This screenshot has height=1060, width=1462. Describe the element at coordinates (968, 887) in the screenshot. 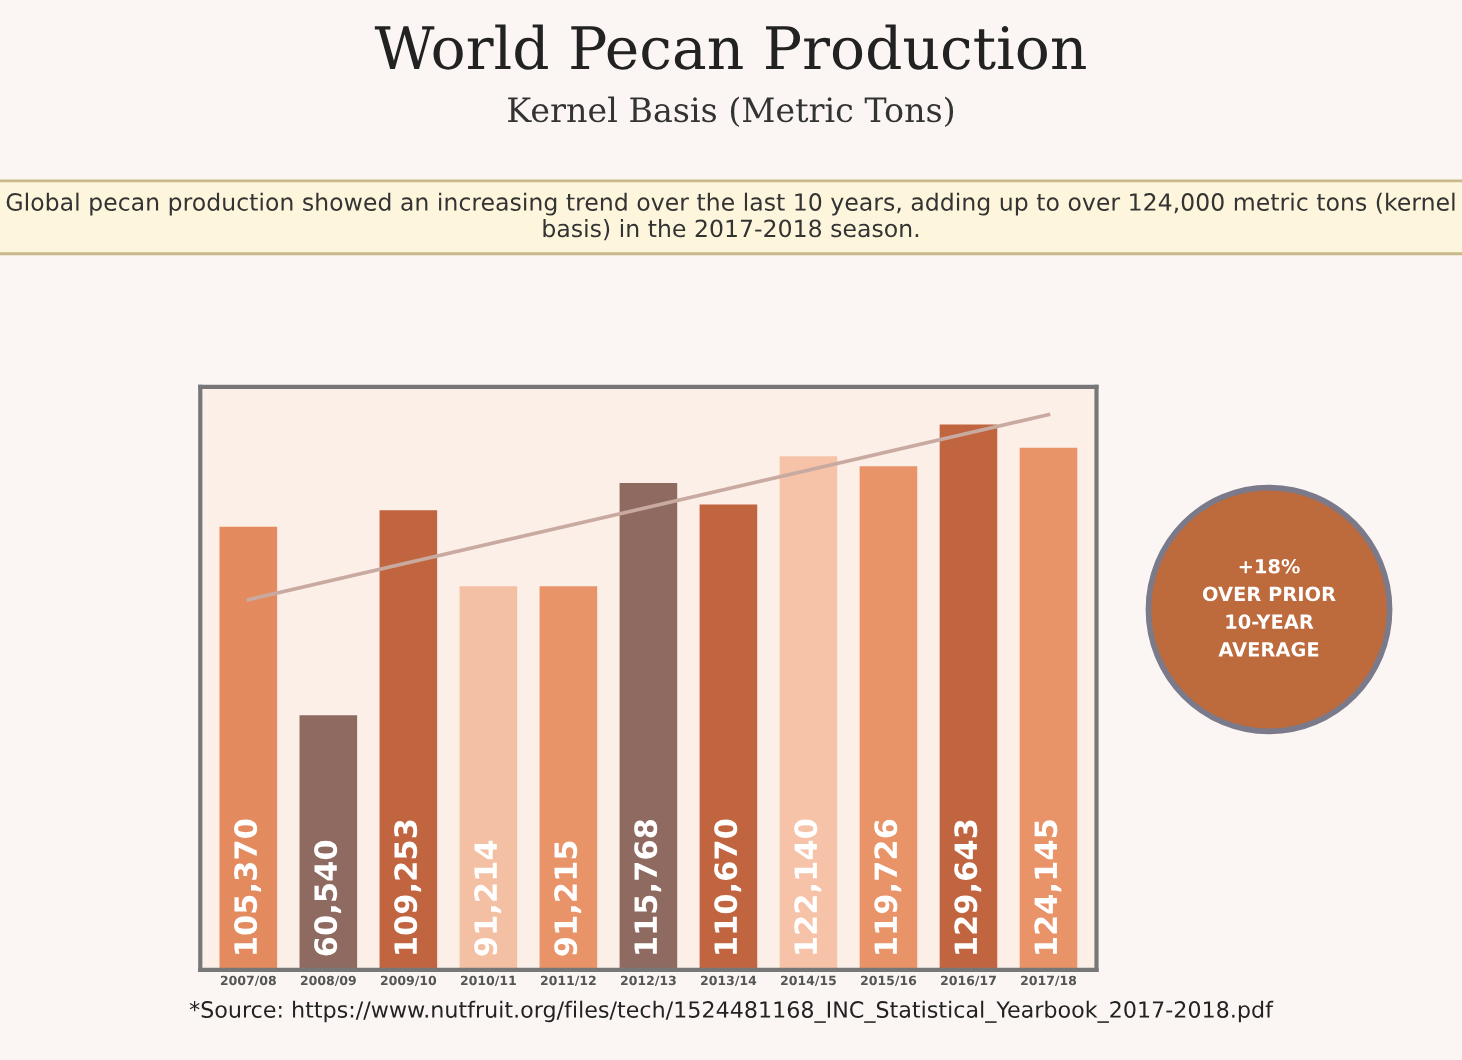

I see `data-label: 129,643` at that location.